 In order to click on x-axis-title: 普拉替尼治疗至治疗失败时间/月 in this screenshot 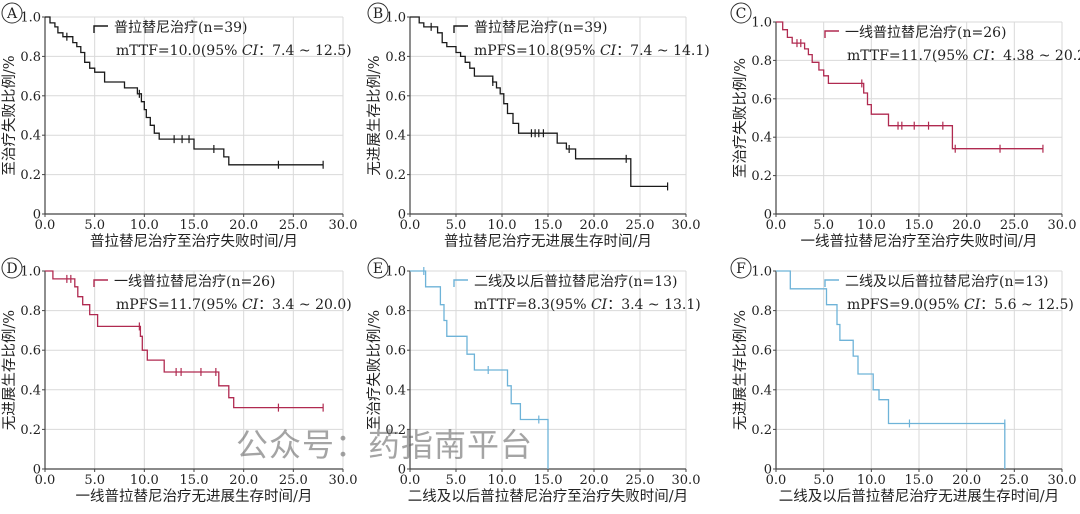, I will do `click(194, 241)`.